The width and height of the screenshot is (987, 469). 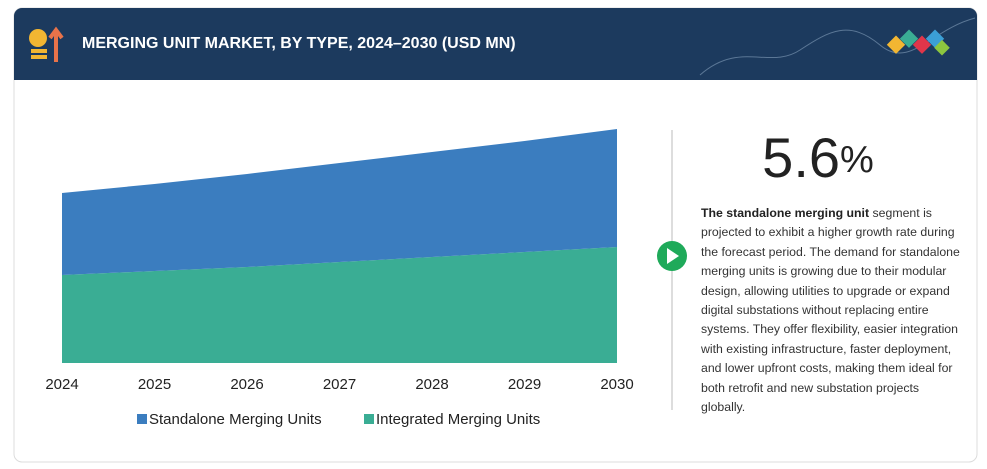 What do you see at coordinates (616, 384) in the screenshot?
I see `x-tick-label: 2030` at bounding box center [616, 384].